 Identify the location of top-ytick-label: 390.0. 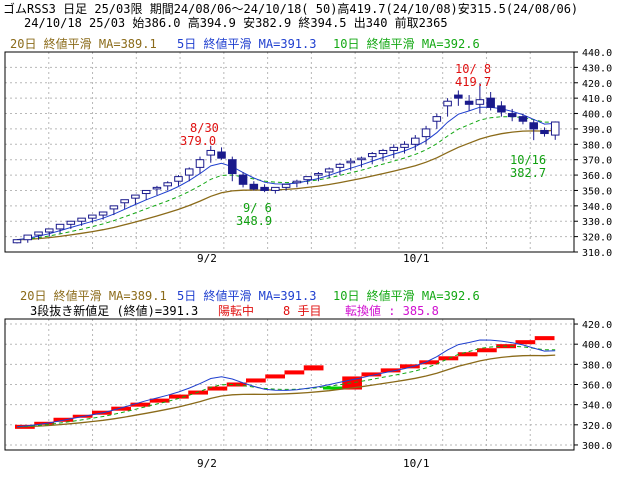
(597, 130).